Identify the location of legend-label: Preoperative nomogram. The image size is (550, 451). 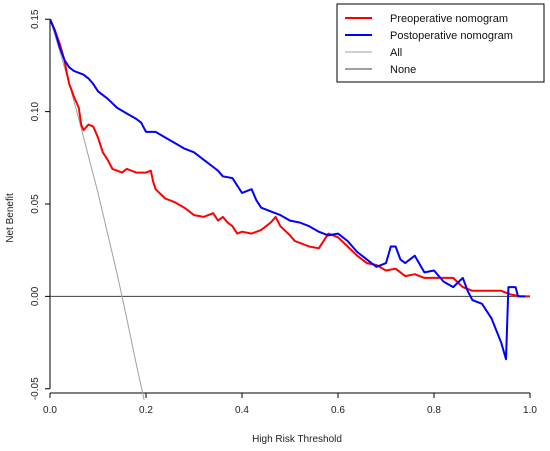
(449, 19).